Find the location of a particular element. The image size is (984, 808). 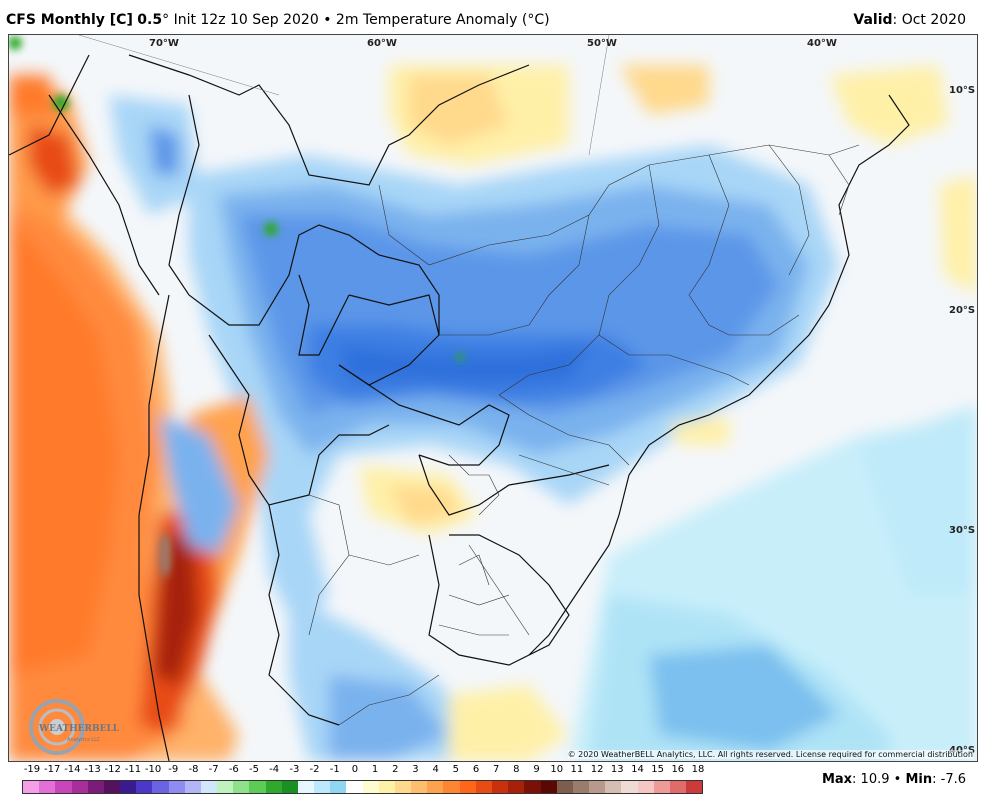

legend-tick-label: -2 is located at coordinates (314, 769).